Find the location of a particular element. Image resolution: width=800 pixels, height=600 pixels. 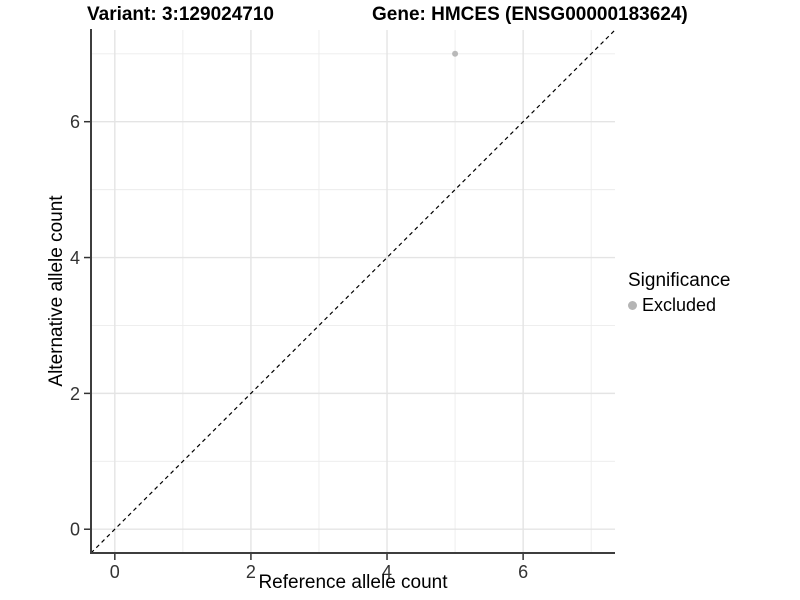

y-tick-label: 2 is located at coordinates (75, 394).